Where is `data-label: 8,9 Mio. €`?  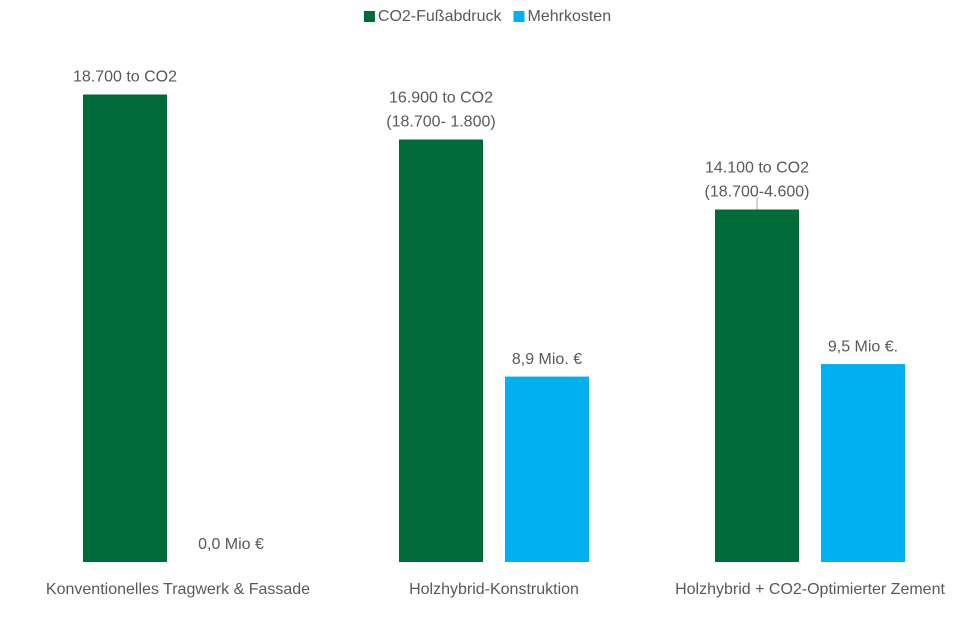
data-label: 8,9 Mio. € is located at coordinates (547, 359).